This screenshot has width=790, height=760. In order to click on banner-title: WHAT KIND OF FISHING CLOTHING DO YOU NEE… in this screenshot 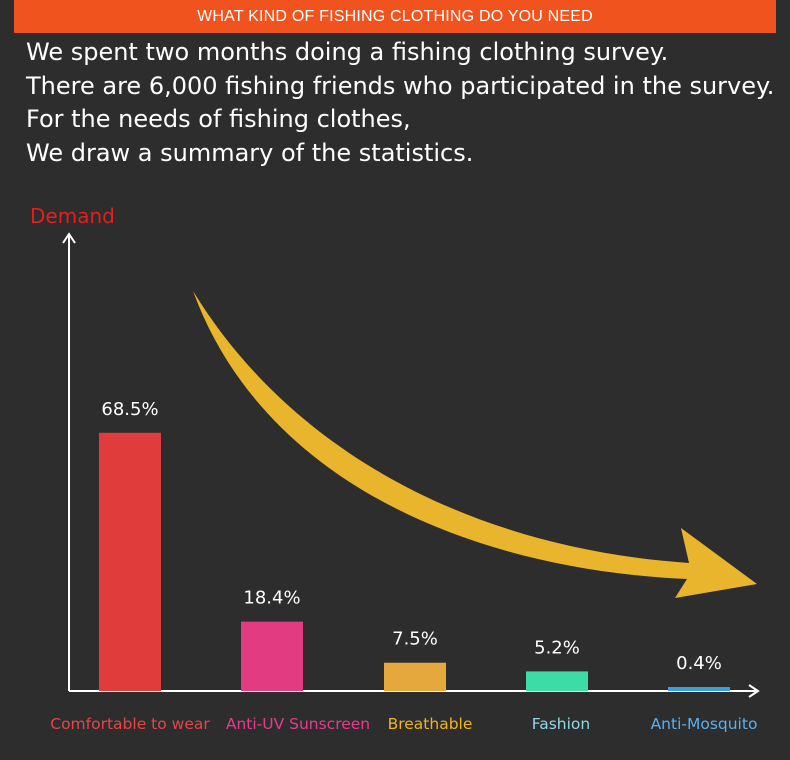, I will do `click(395, 16)`.